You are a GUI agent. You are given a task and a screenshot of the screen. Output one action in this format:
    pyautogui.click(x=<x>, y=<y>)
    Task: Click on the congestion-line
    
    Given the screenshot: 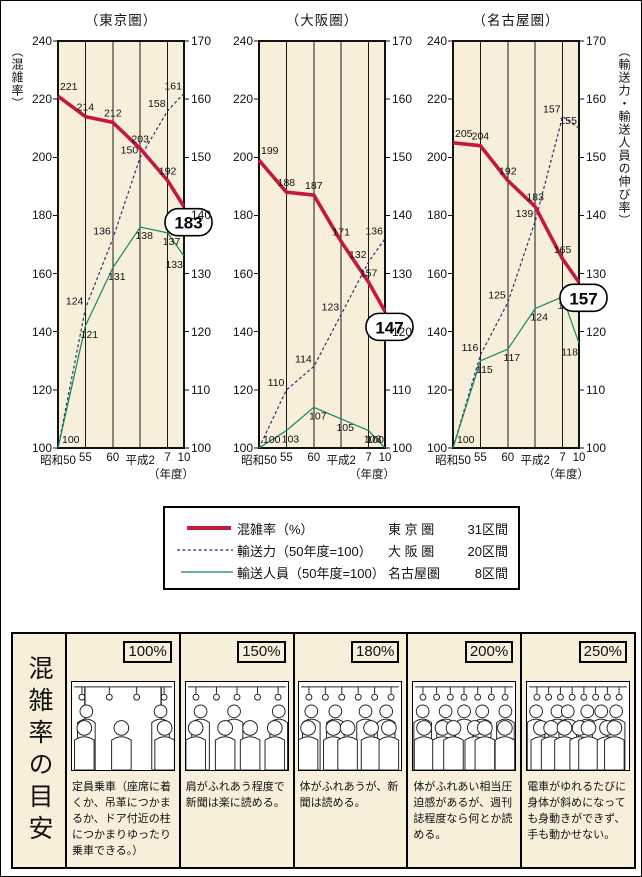 What is the action you would take?
    pyautogui.click(x=121, y=151)
    